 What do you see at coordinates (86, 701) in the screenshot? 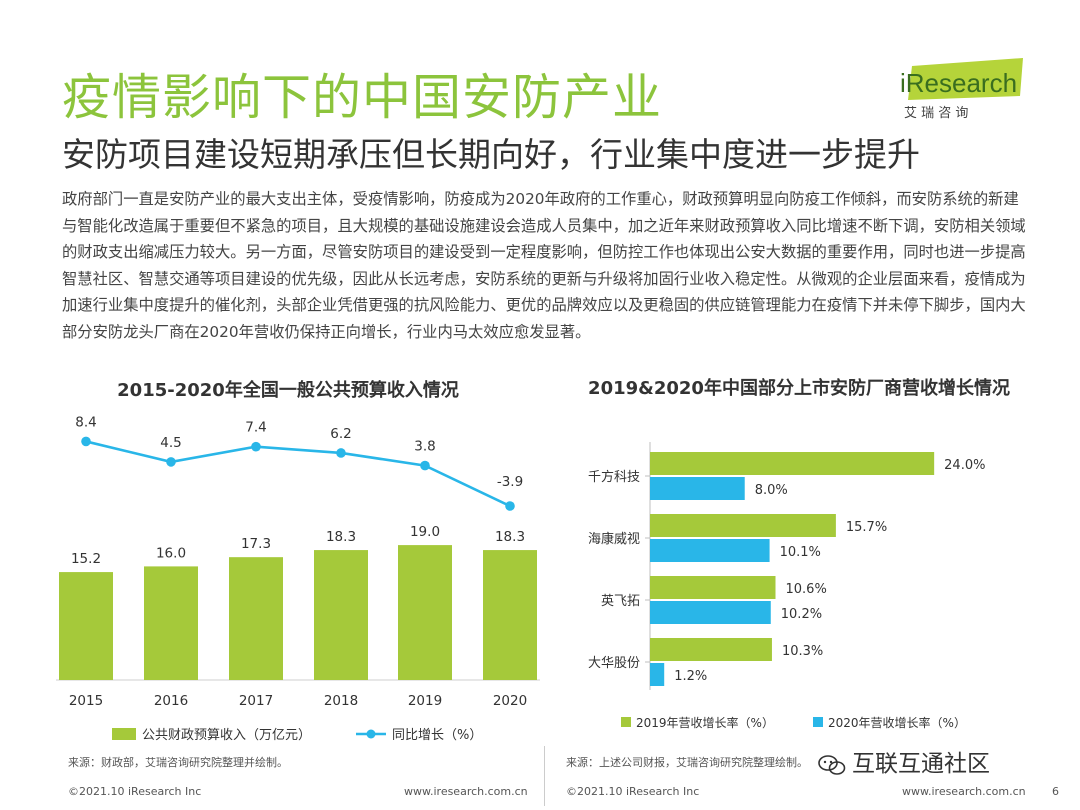
I see `left-x-tick-label: 2015` at bounding box center [86, 701].